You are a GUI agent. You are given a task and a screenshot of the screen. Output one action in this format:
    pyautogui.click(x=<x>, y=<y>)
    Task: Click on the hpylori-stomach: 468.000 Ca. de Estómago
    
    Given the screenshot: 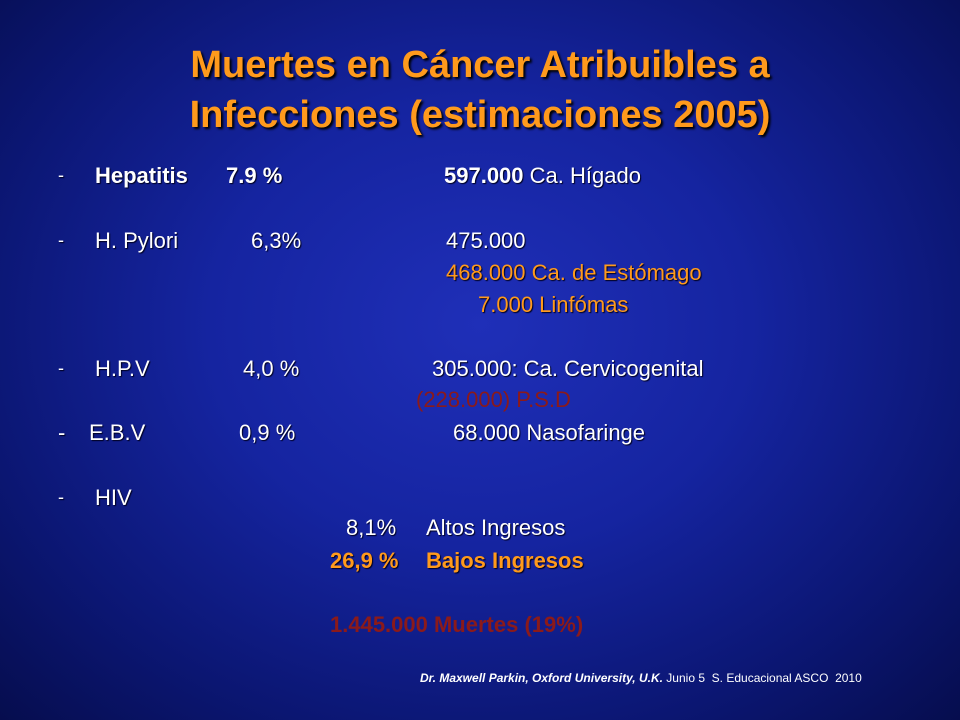 What is the action you would take?
    pyautogui.click(x=574, y=272)
    